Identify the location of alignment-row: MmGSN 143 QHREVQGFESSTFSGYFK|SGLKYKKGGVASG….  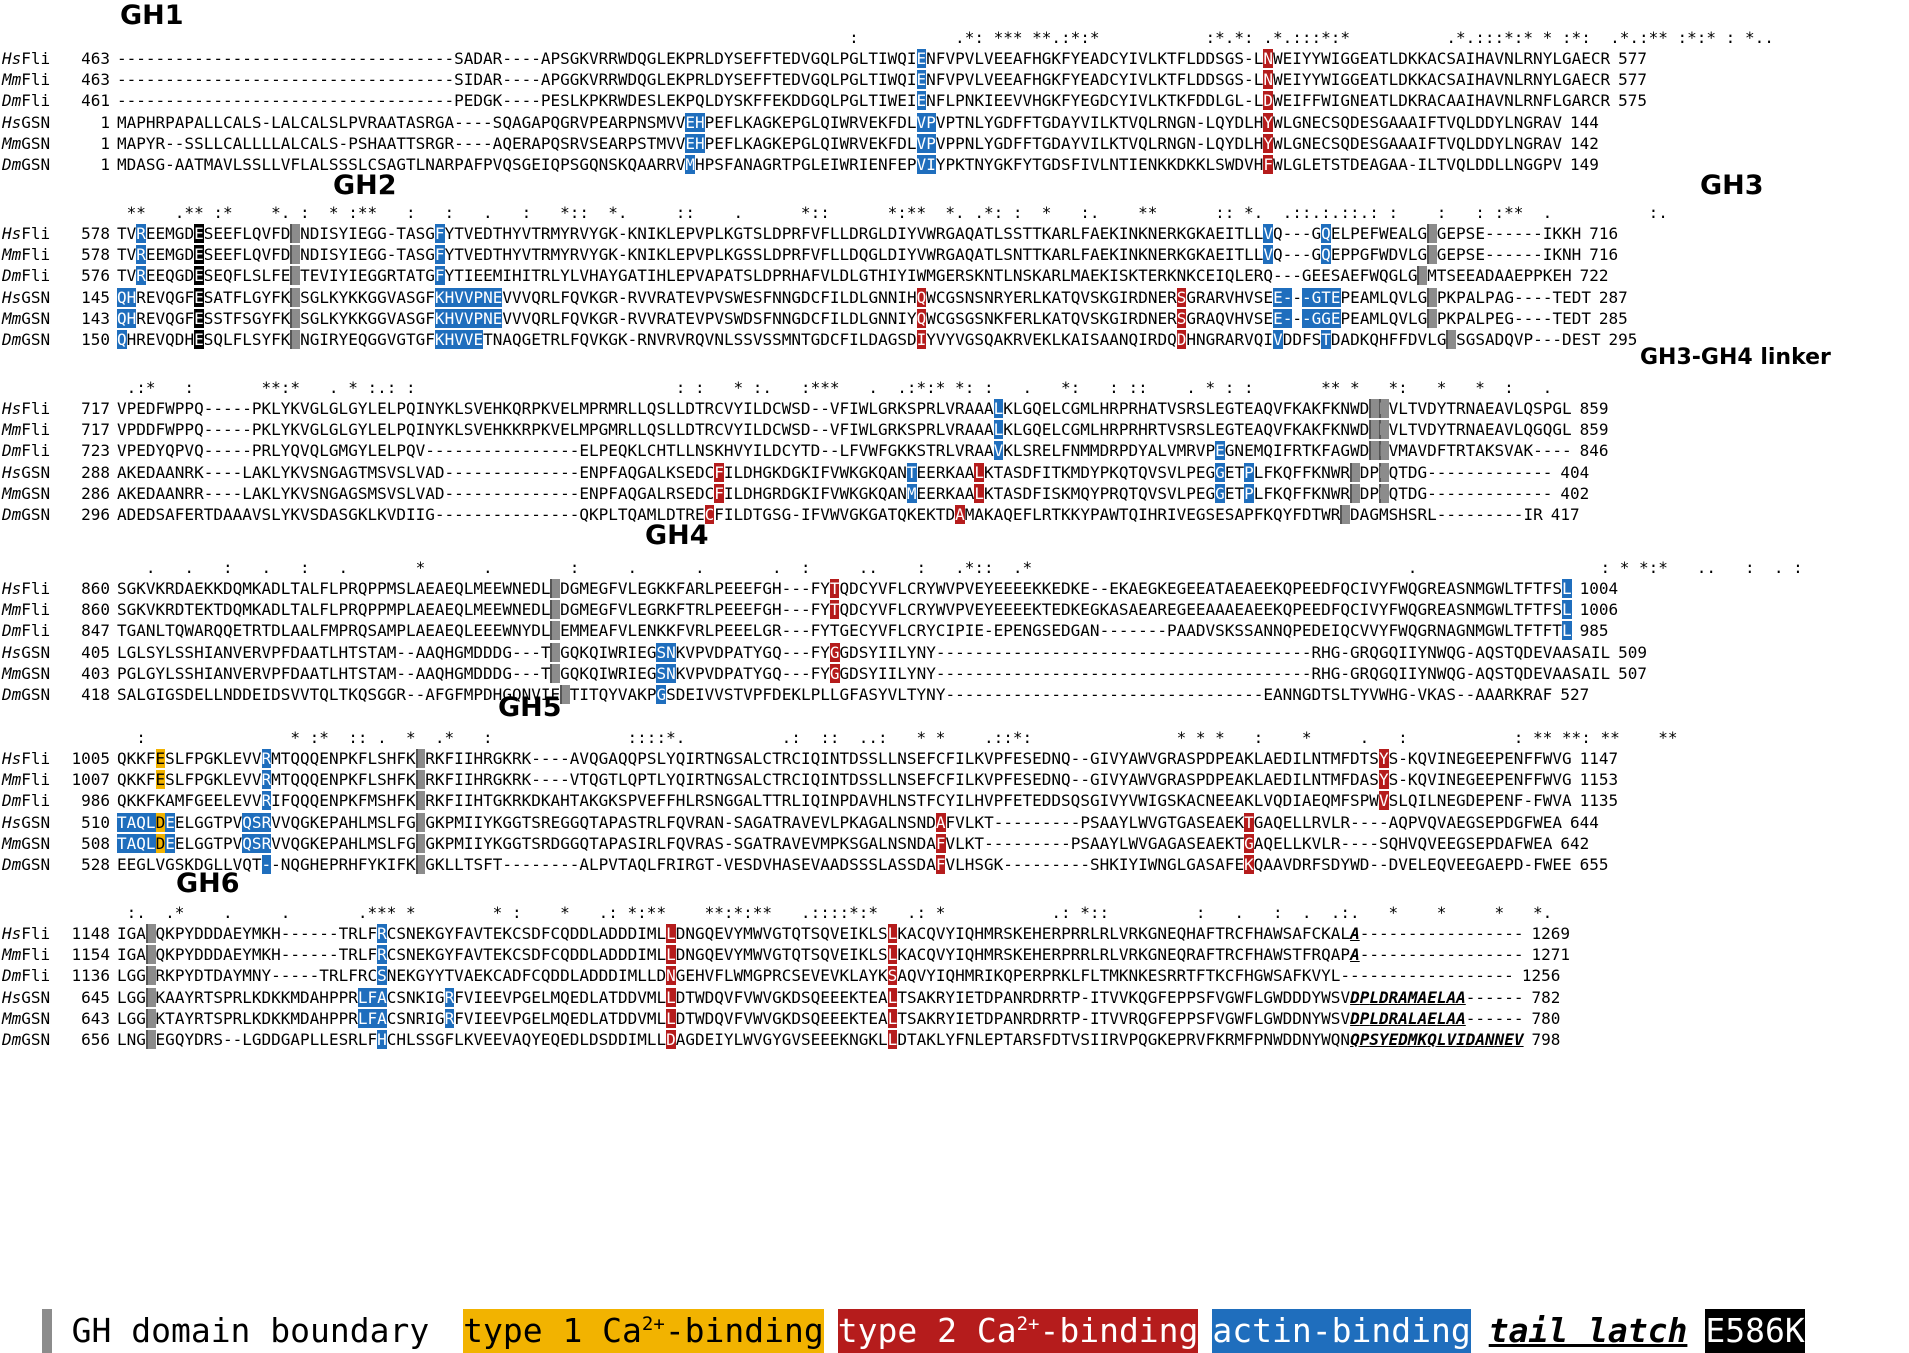
(954, 318).